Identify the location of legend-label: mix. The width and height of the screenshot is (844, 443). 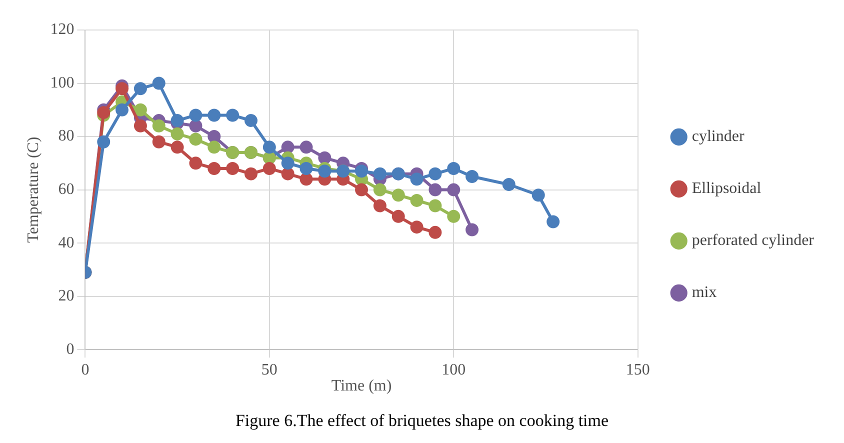
(704, 293).